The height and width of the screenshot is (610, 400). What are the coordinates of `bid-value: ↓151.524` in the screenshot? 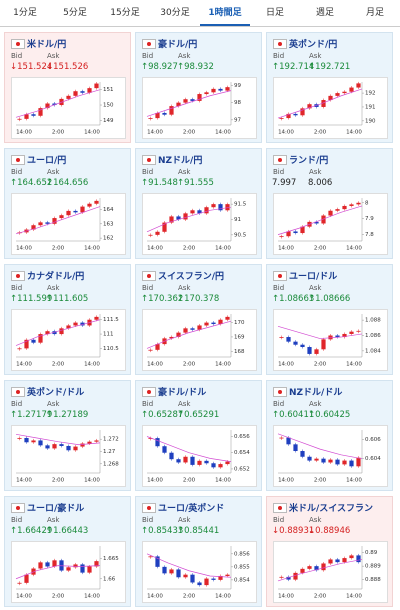 It's located at (31, 67).